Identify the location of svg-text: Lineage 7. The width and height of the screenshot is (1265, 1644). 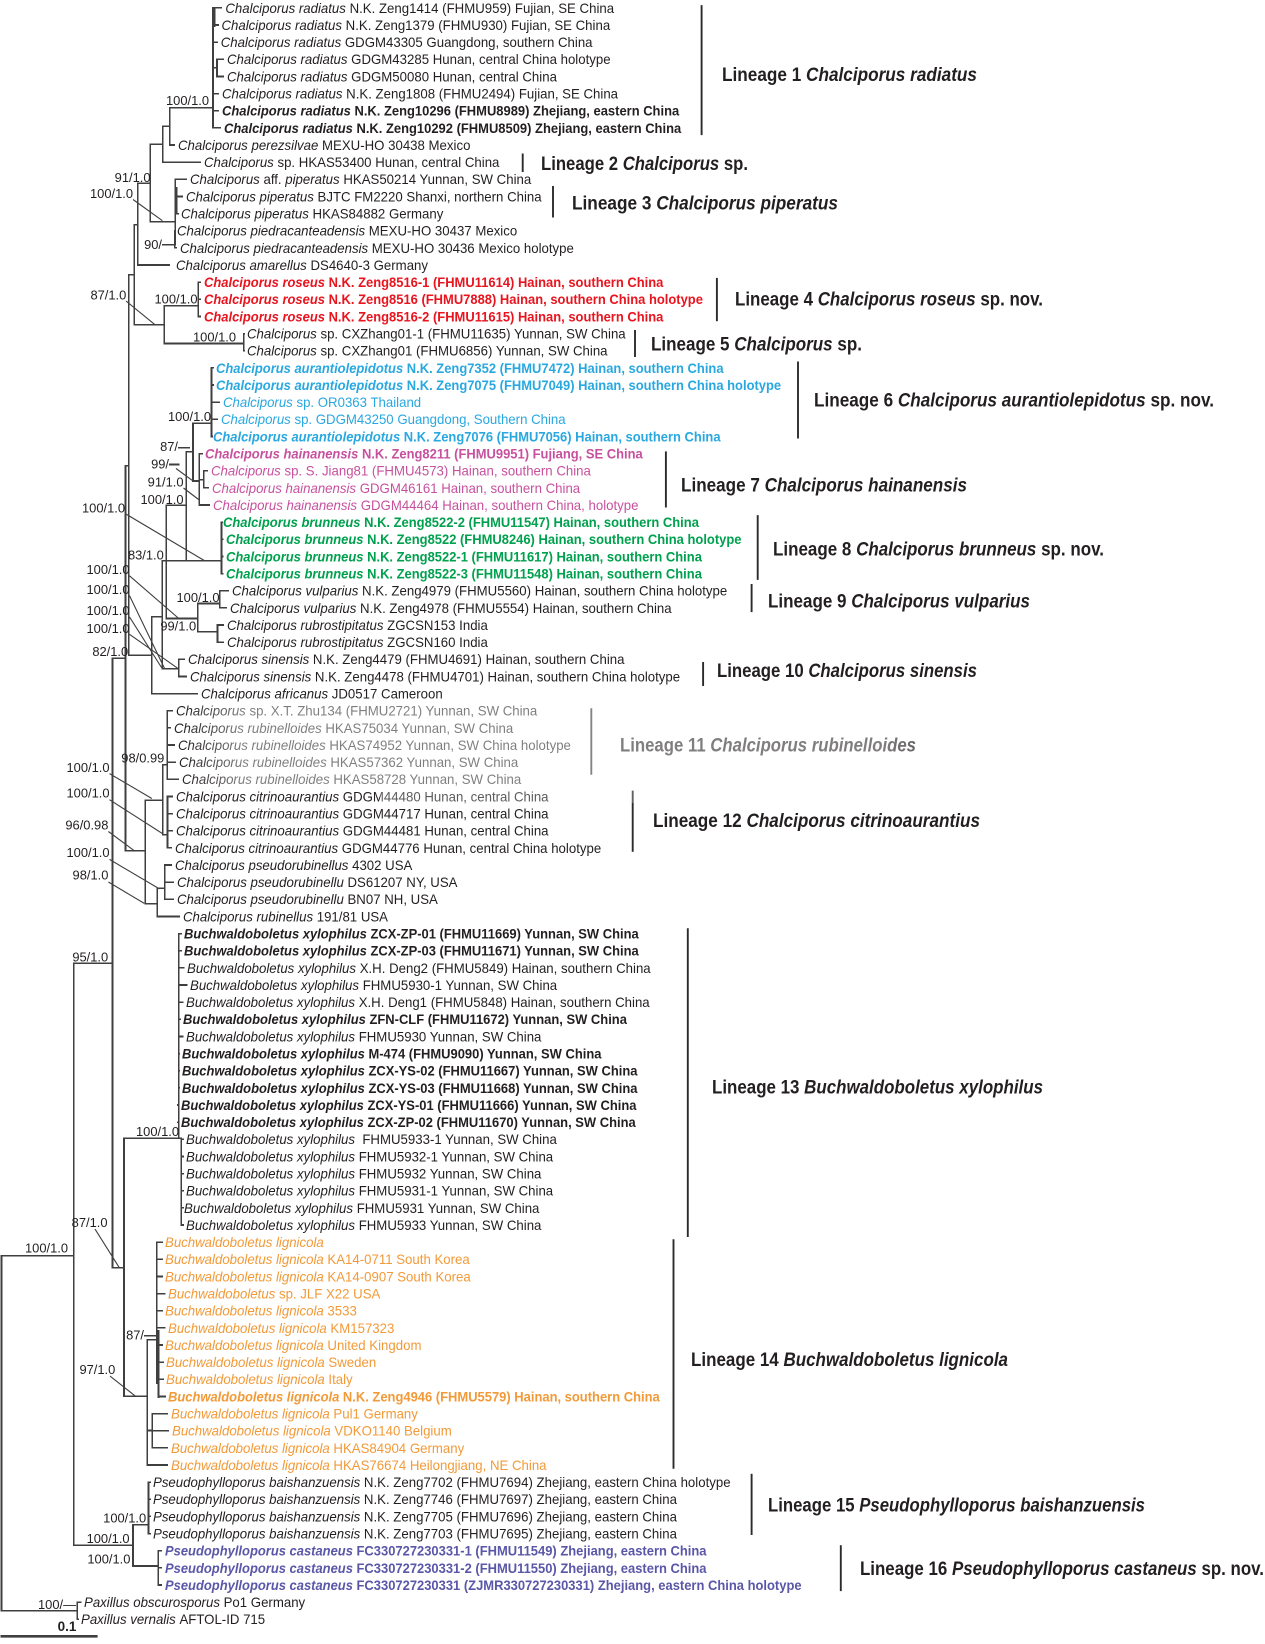
(720, 486).